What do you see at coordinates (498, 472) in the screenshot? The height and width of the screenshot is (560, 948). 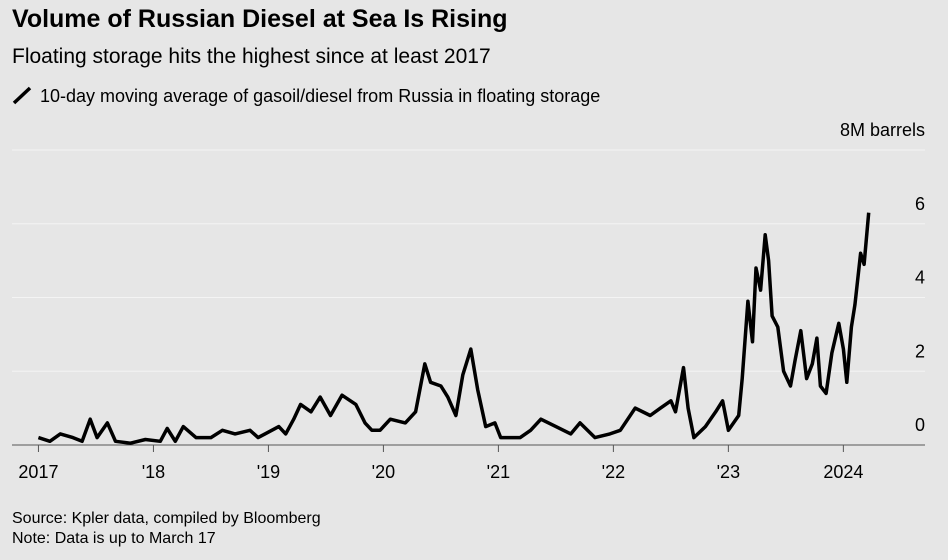 I see `x-tick-label: '21` at bounding box center [498, 472].